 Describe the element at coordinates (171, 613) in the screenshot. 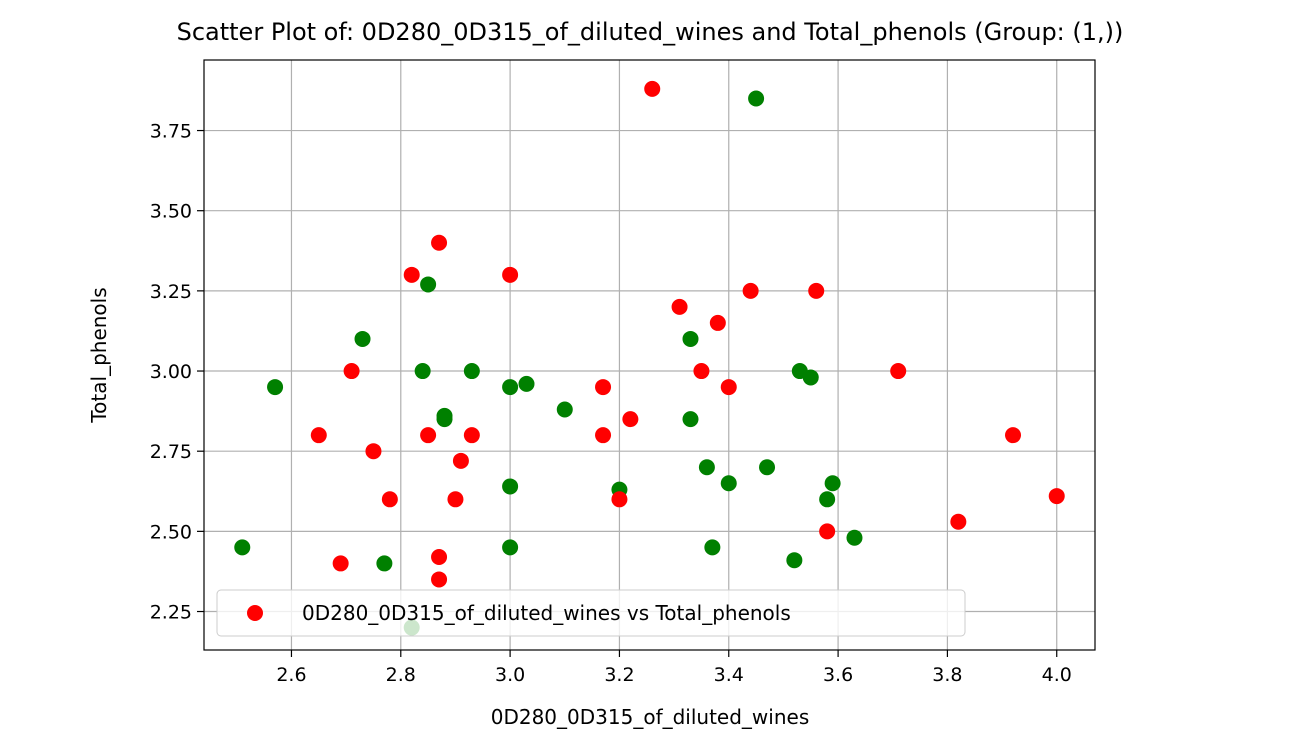

I see `y-tick-label: 2.25` at that location.